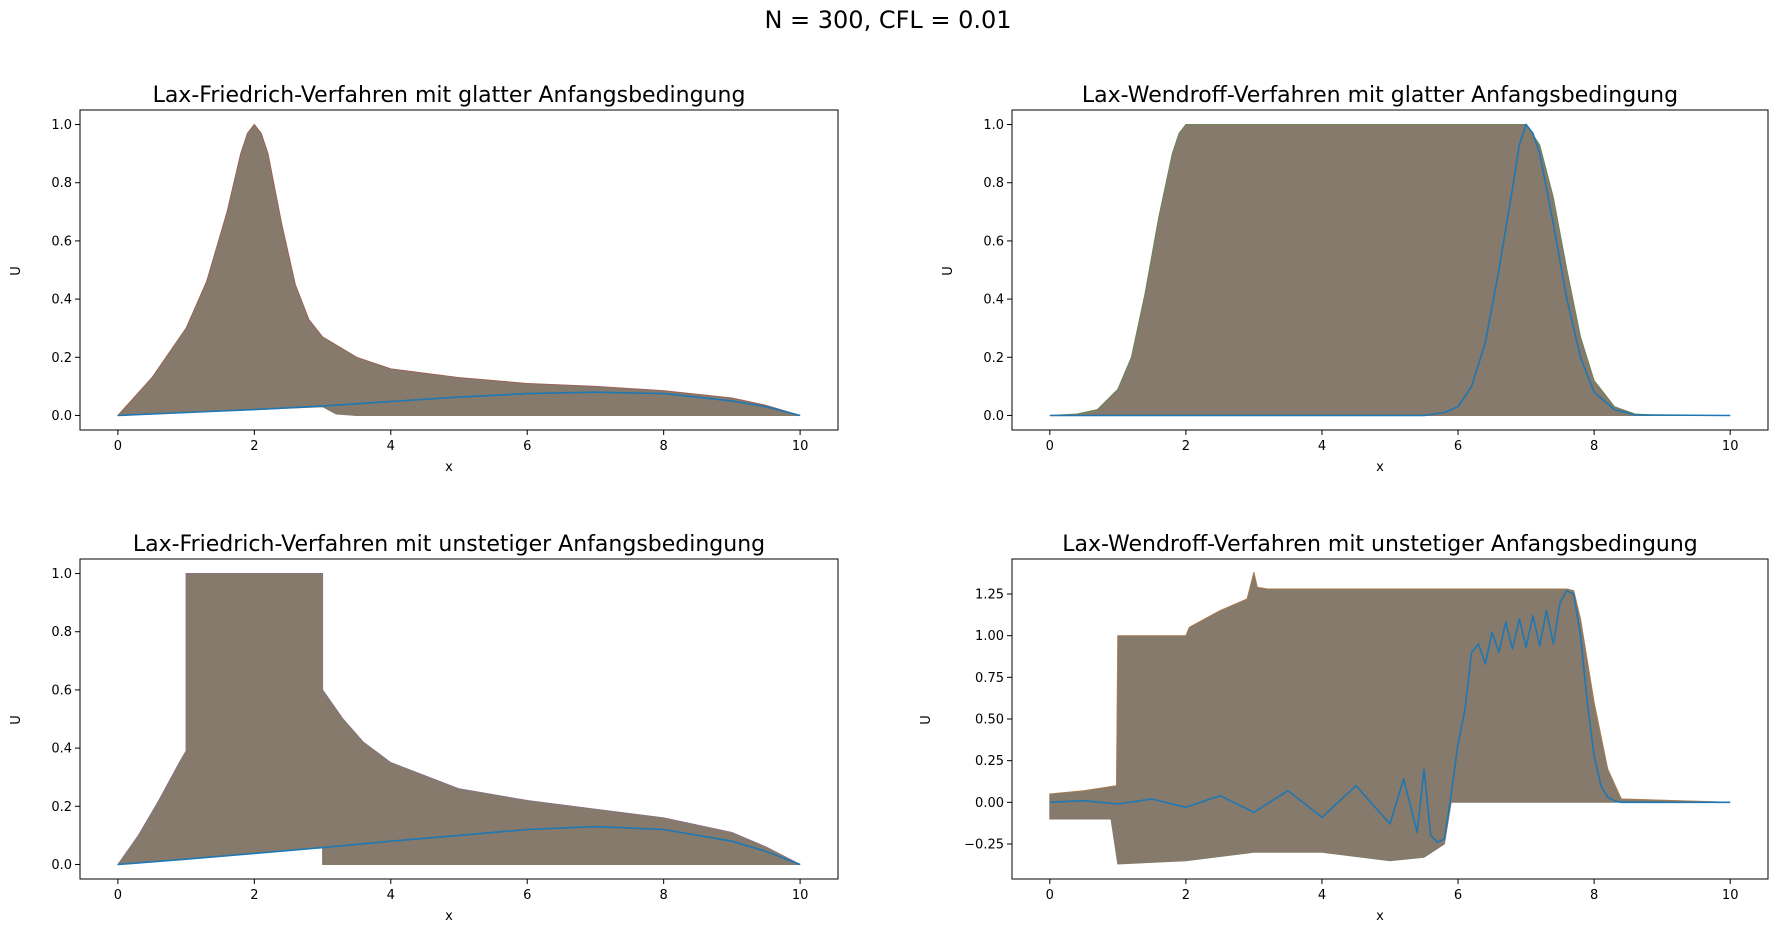  Describe the element at coordinates (984, 845) in the screenshot. I see `y-tick-label: −0.25` at that location.